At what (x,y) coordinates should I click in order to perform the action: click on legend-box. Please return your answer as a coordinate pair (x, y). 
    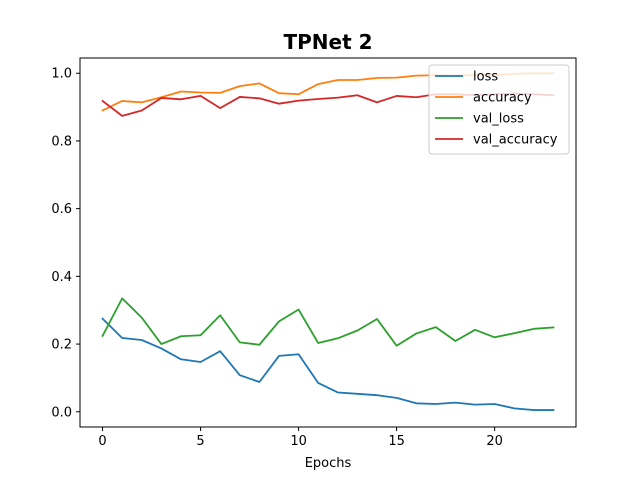
    Looking at the image, I should click on (499, 109).